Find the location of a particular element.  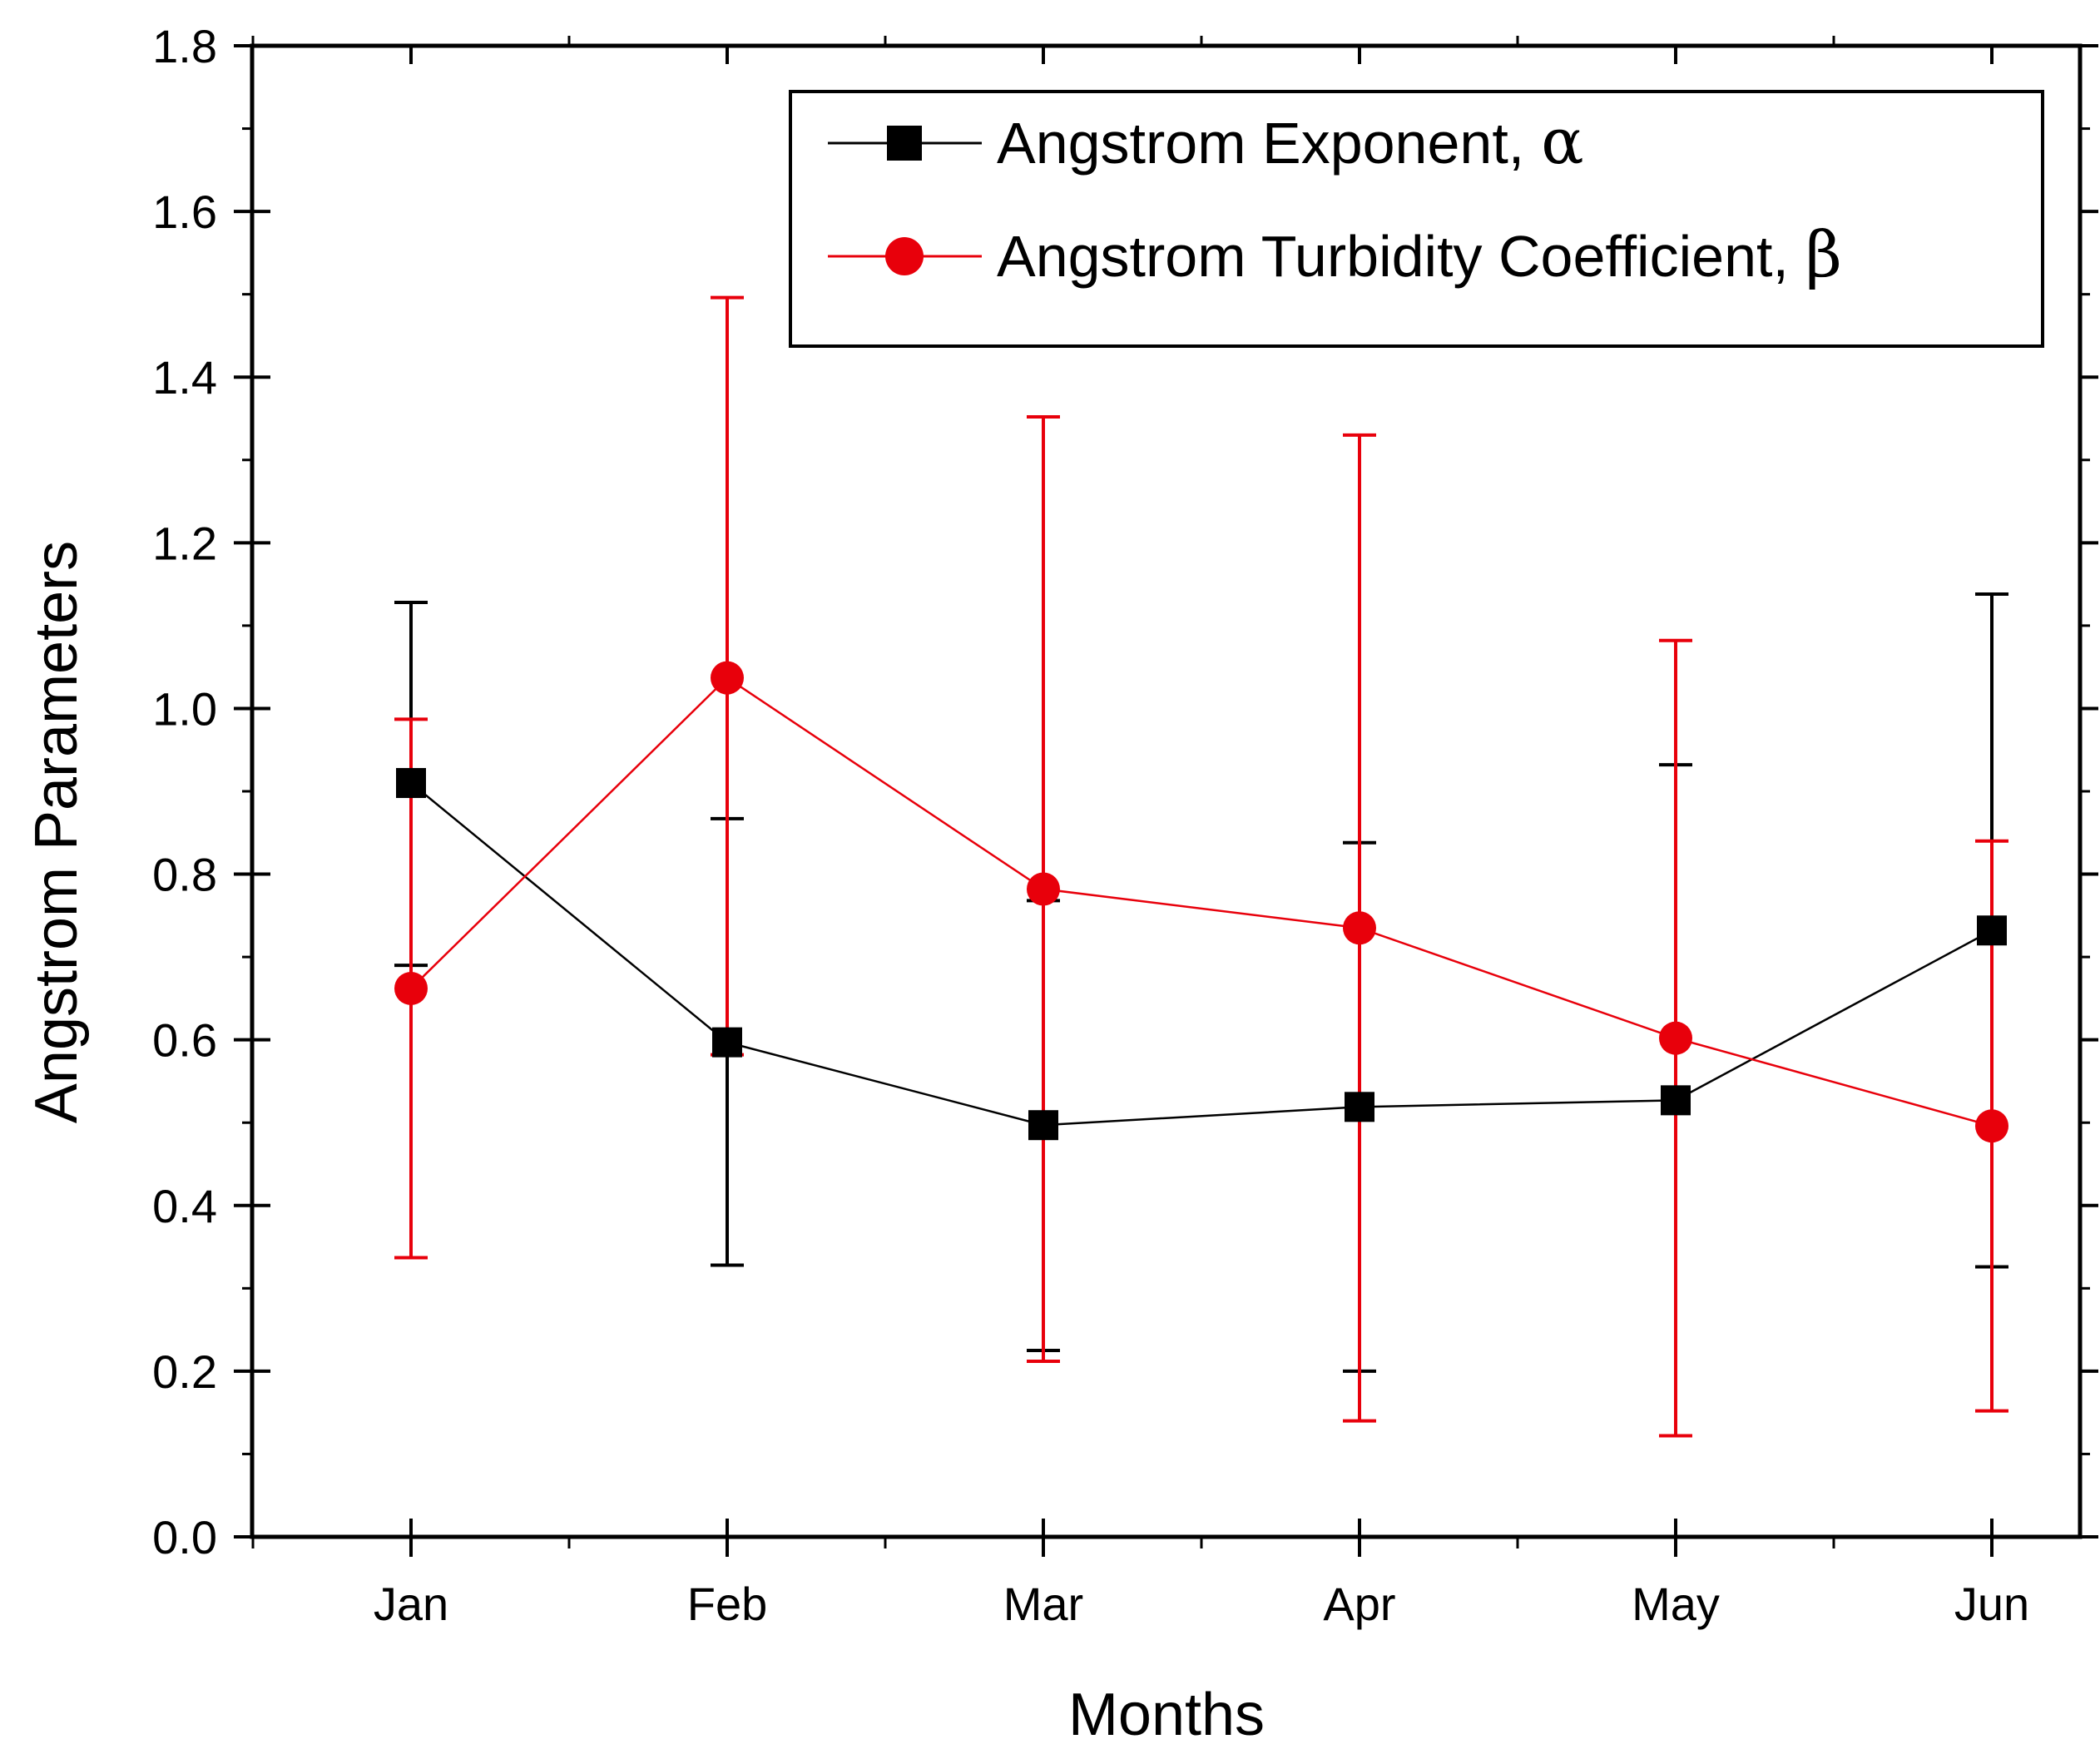

y-tick-label: 1.4 is located at coordinates (184, 378).